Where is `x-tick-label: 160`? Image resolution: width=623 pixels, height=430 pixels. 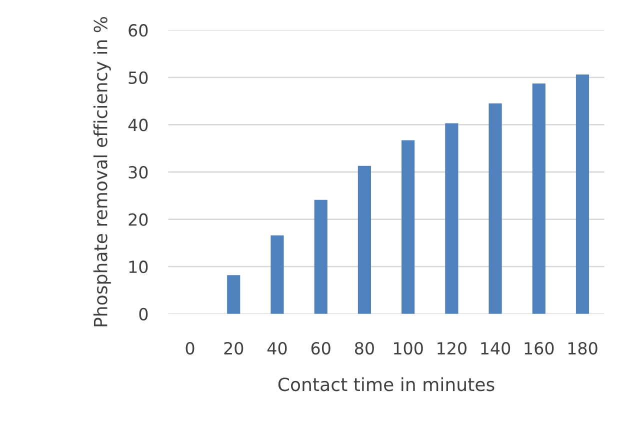 x-tick-label: 160 is located at coordinates (539, 348).